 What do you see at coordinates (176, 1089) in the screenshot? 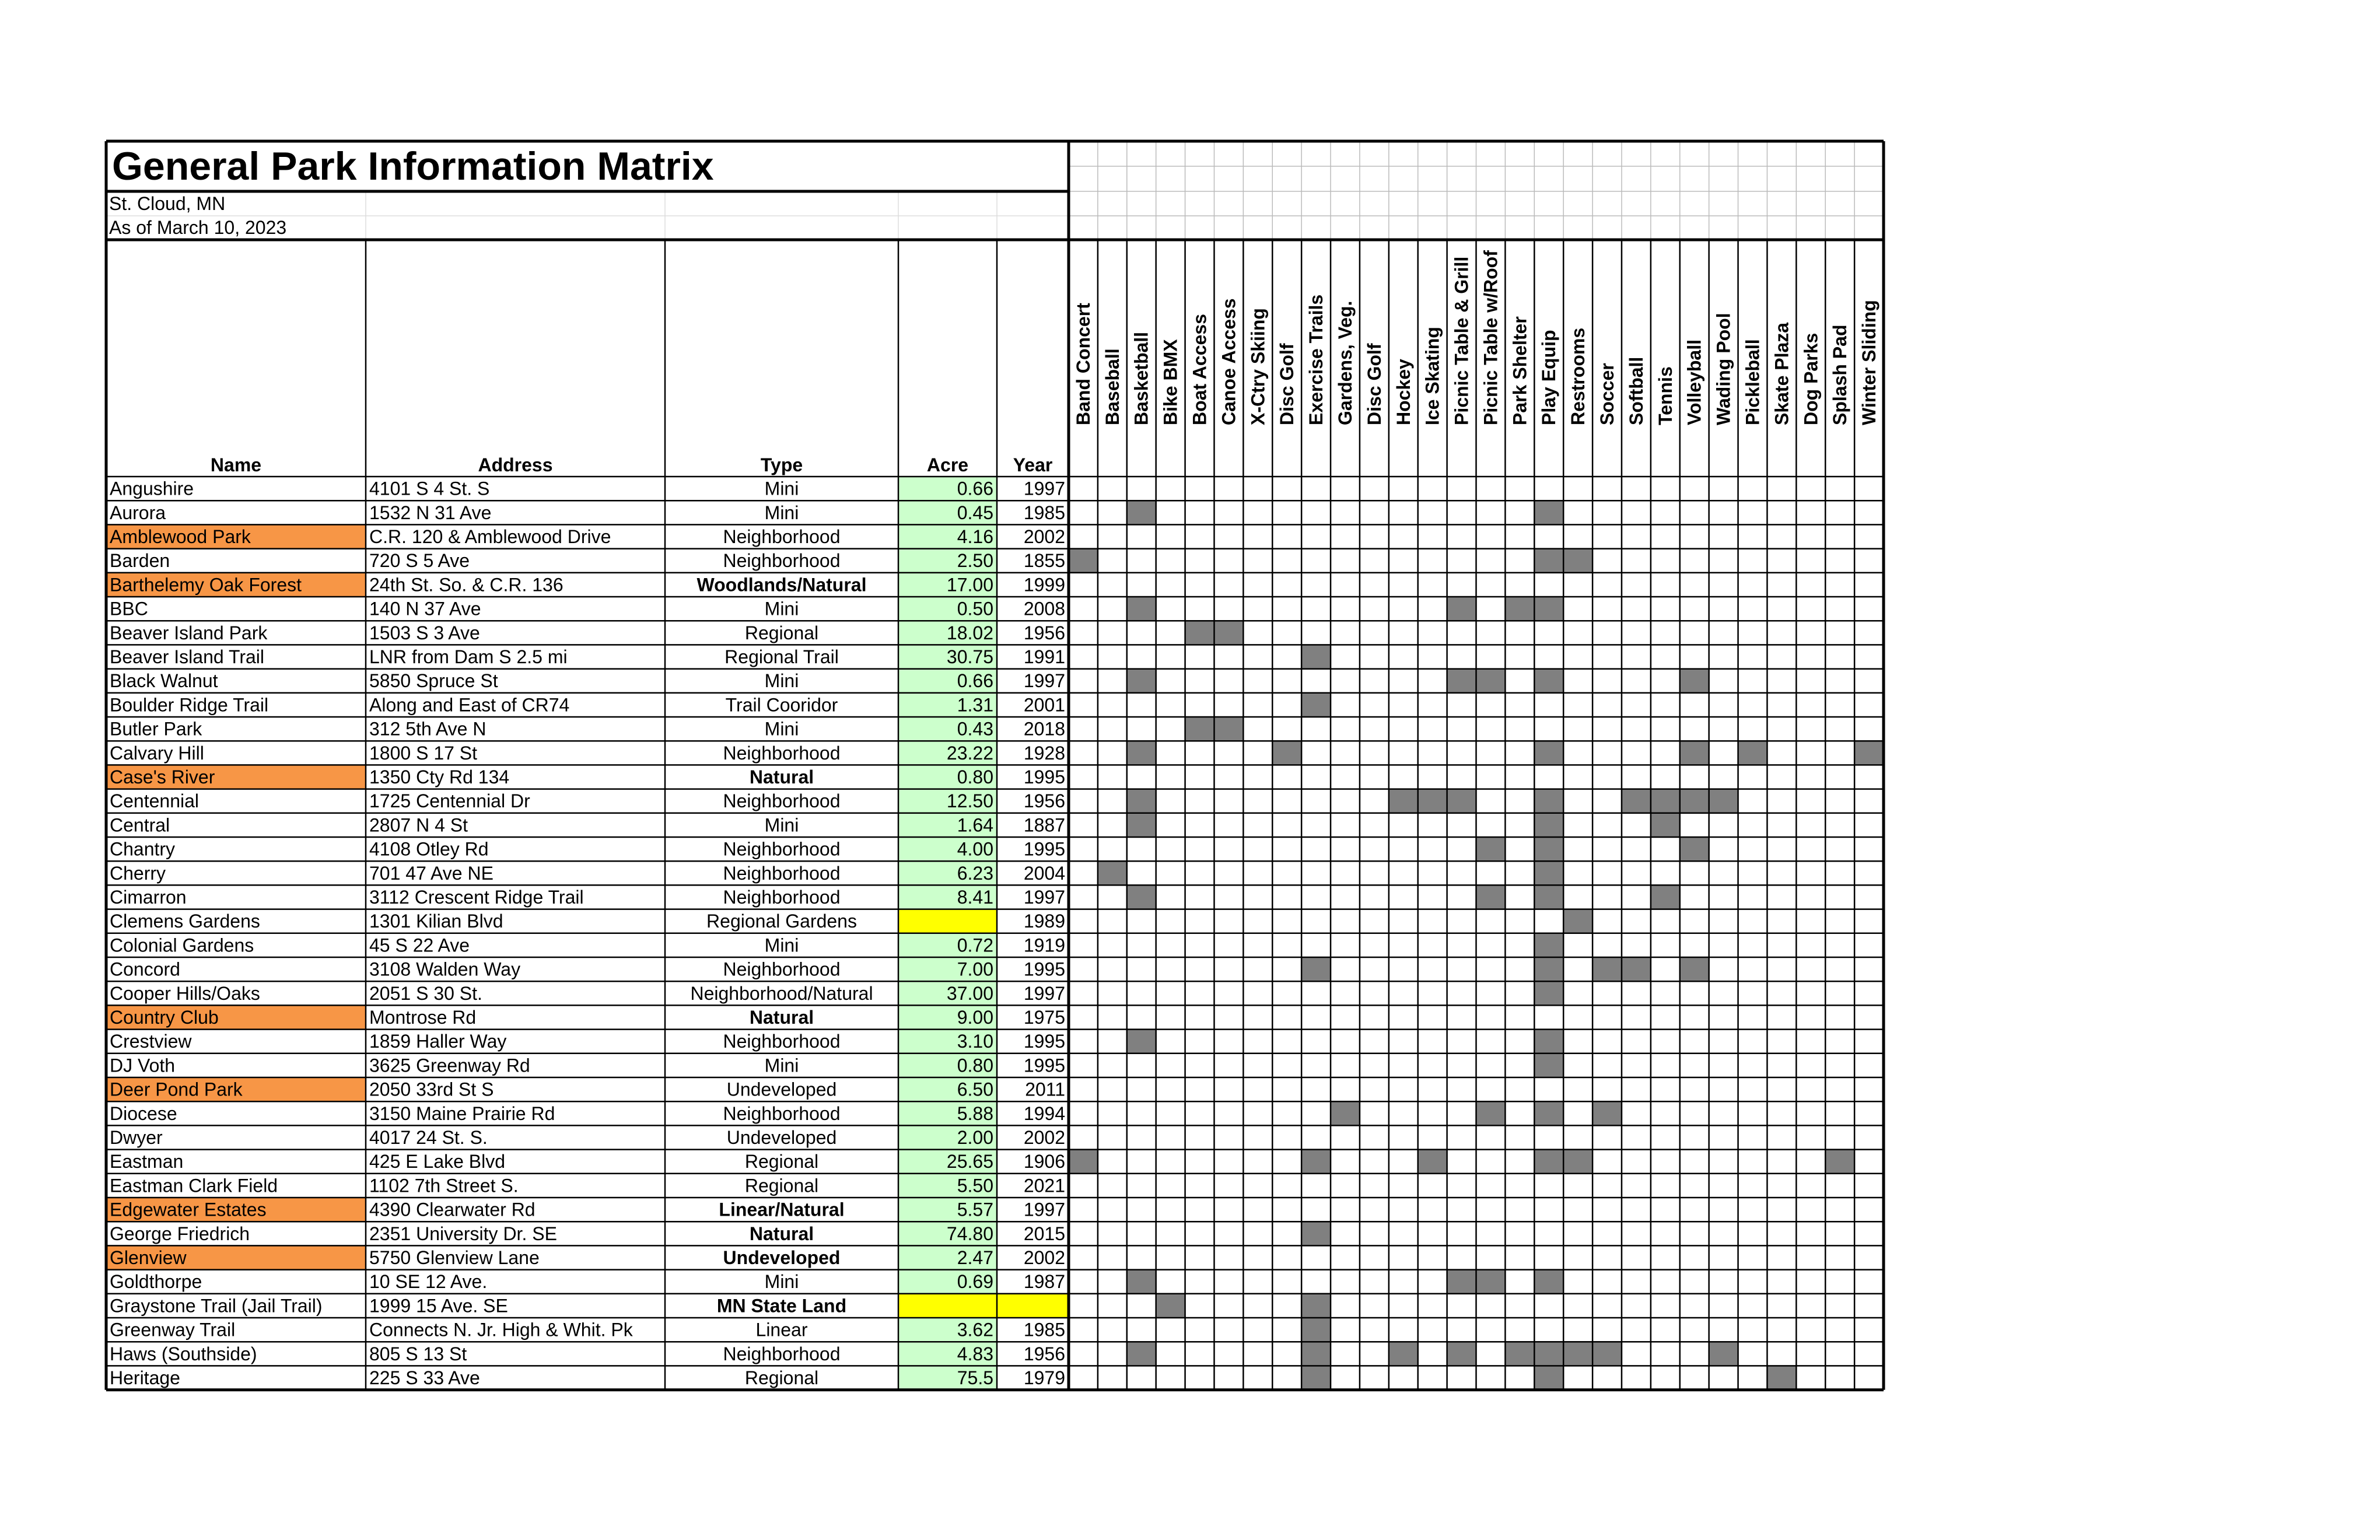
I see `park-name: Deer Pond Park` at bounding box center [176, 1089].